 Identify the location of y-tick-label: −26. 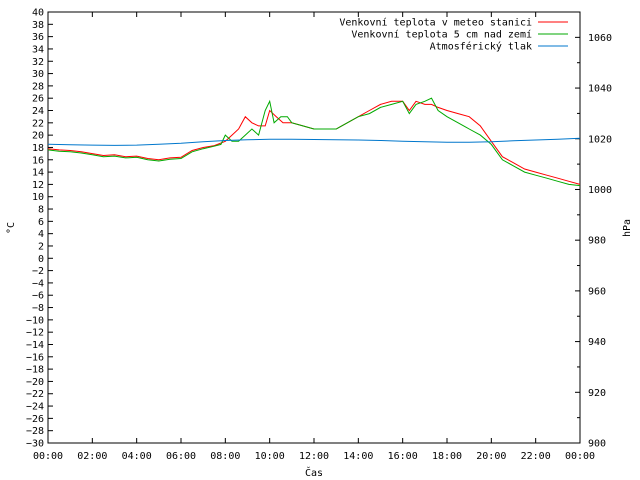
(35, 419).